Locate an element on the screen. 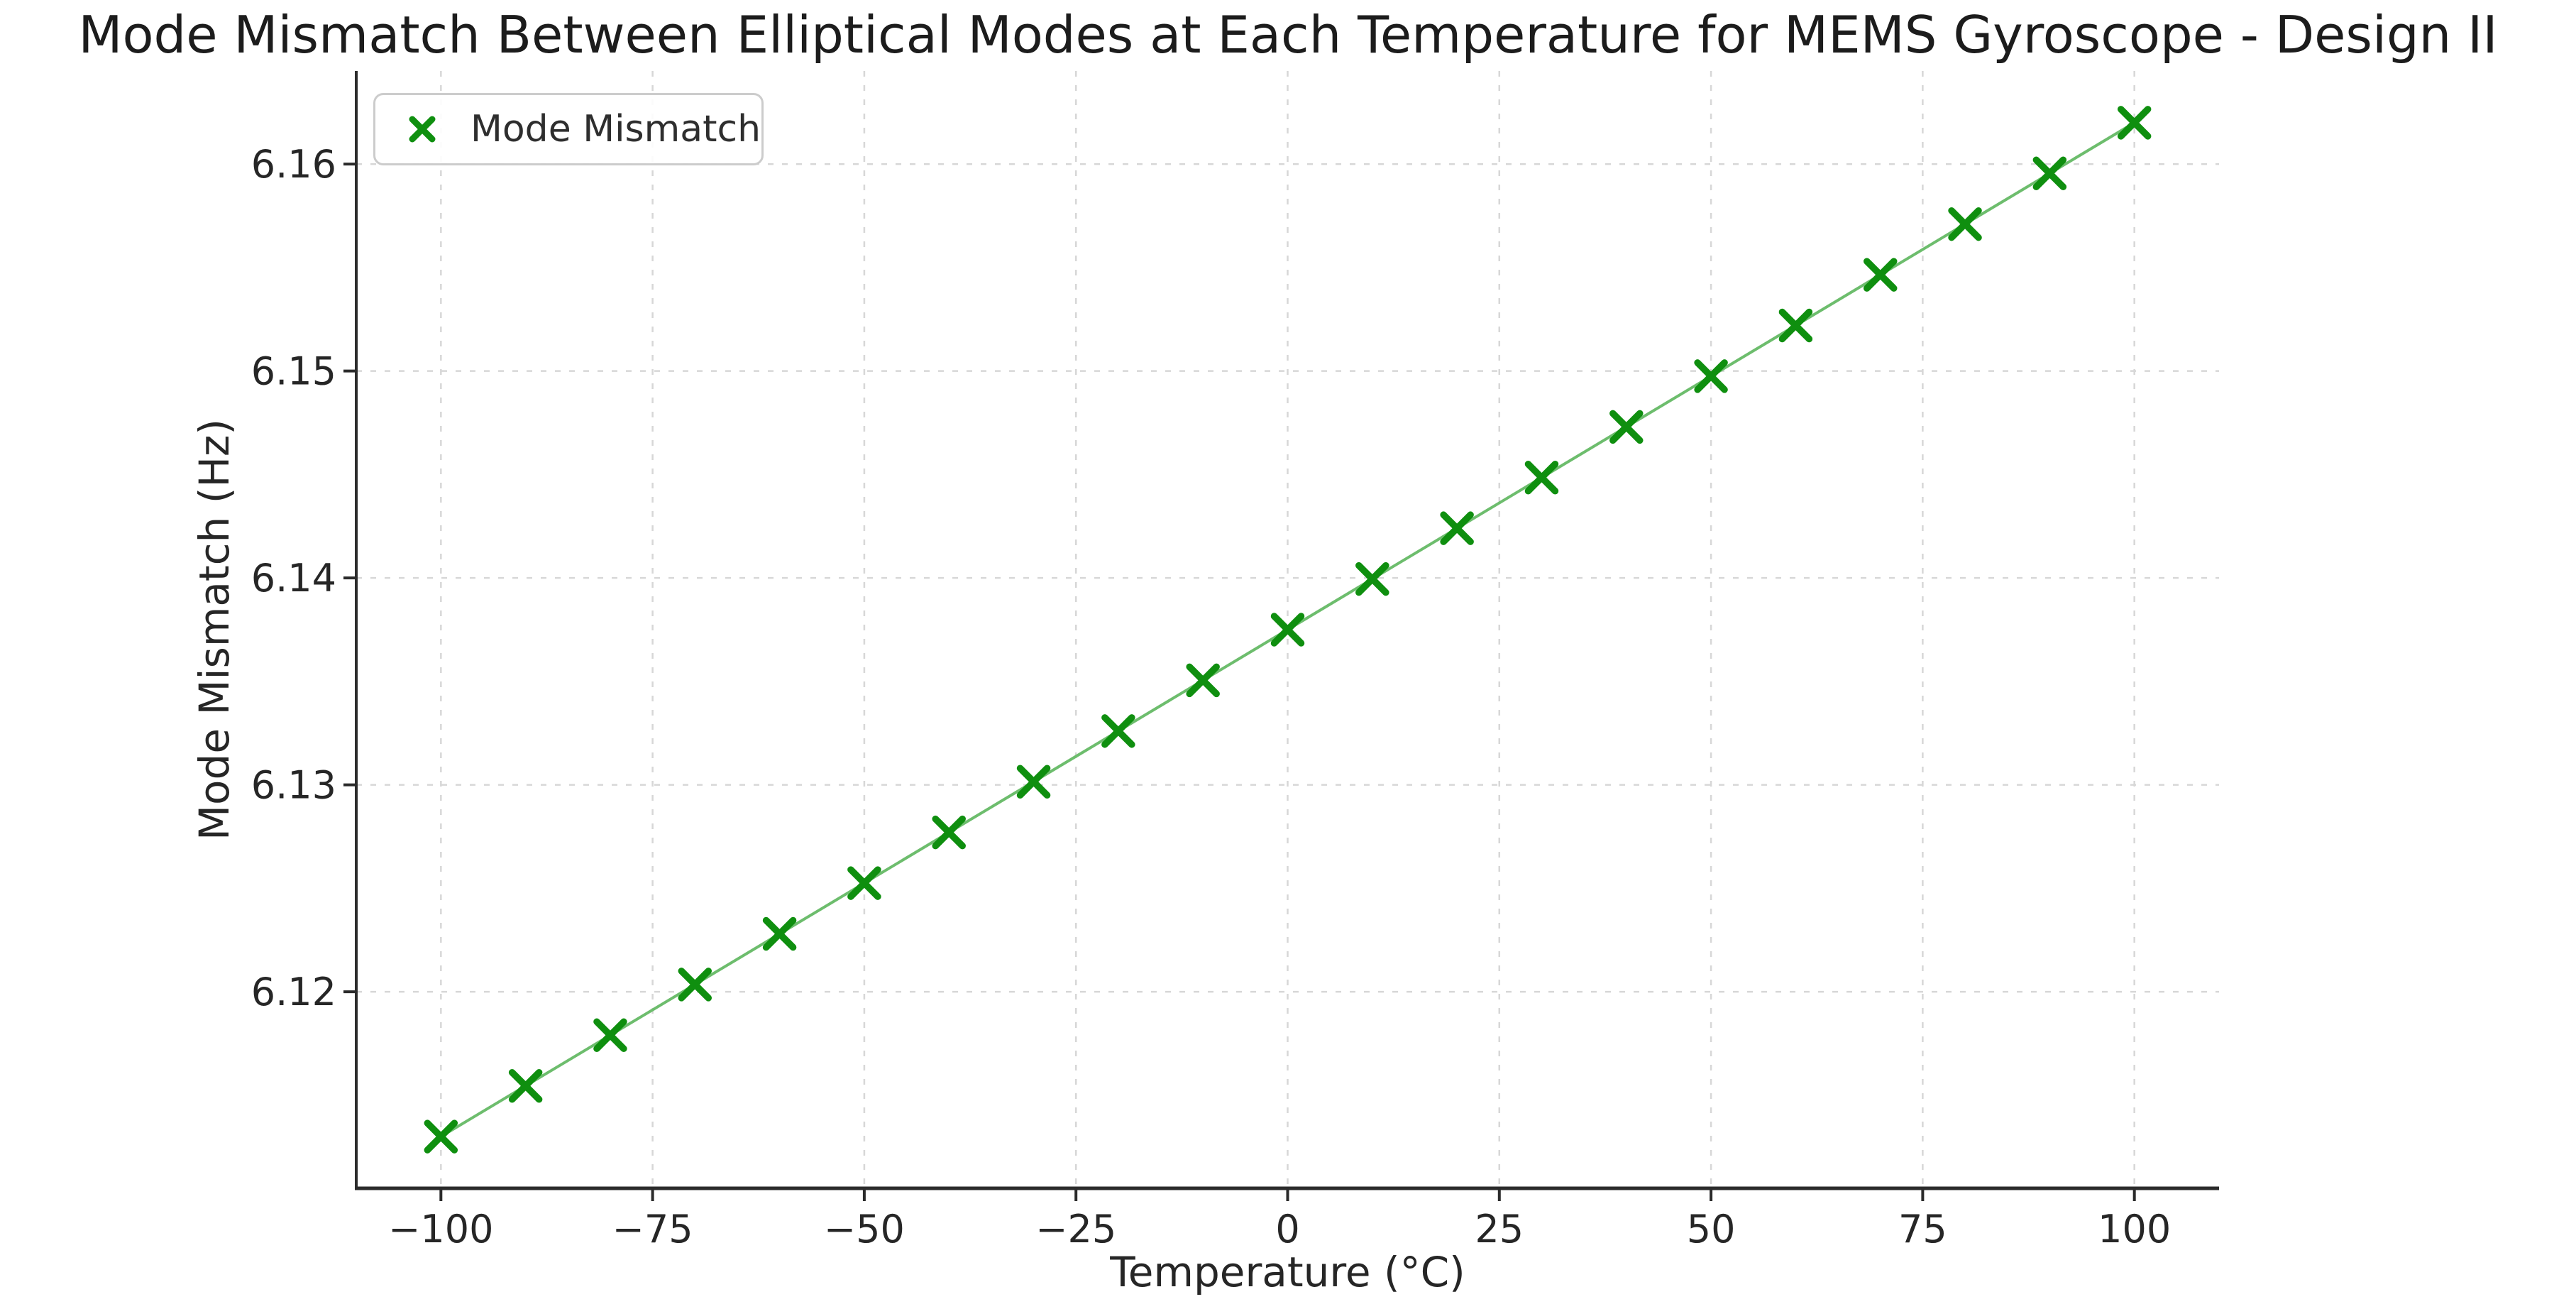 This screenshot has height=1309, width=2576. x-tick-label: 50 is located at coordinates (1711, 1229).